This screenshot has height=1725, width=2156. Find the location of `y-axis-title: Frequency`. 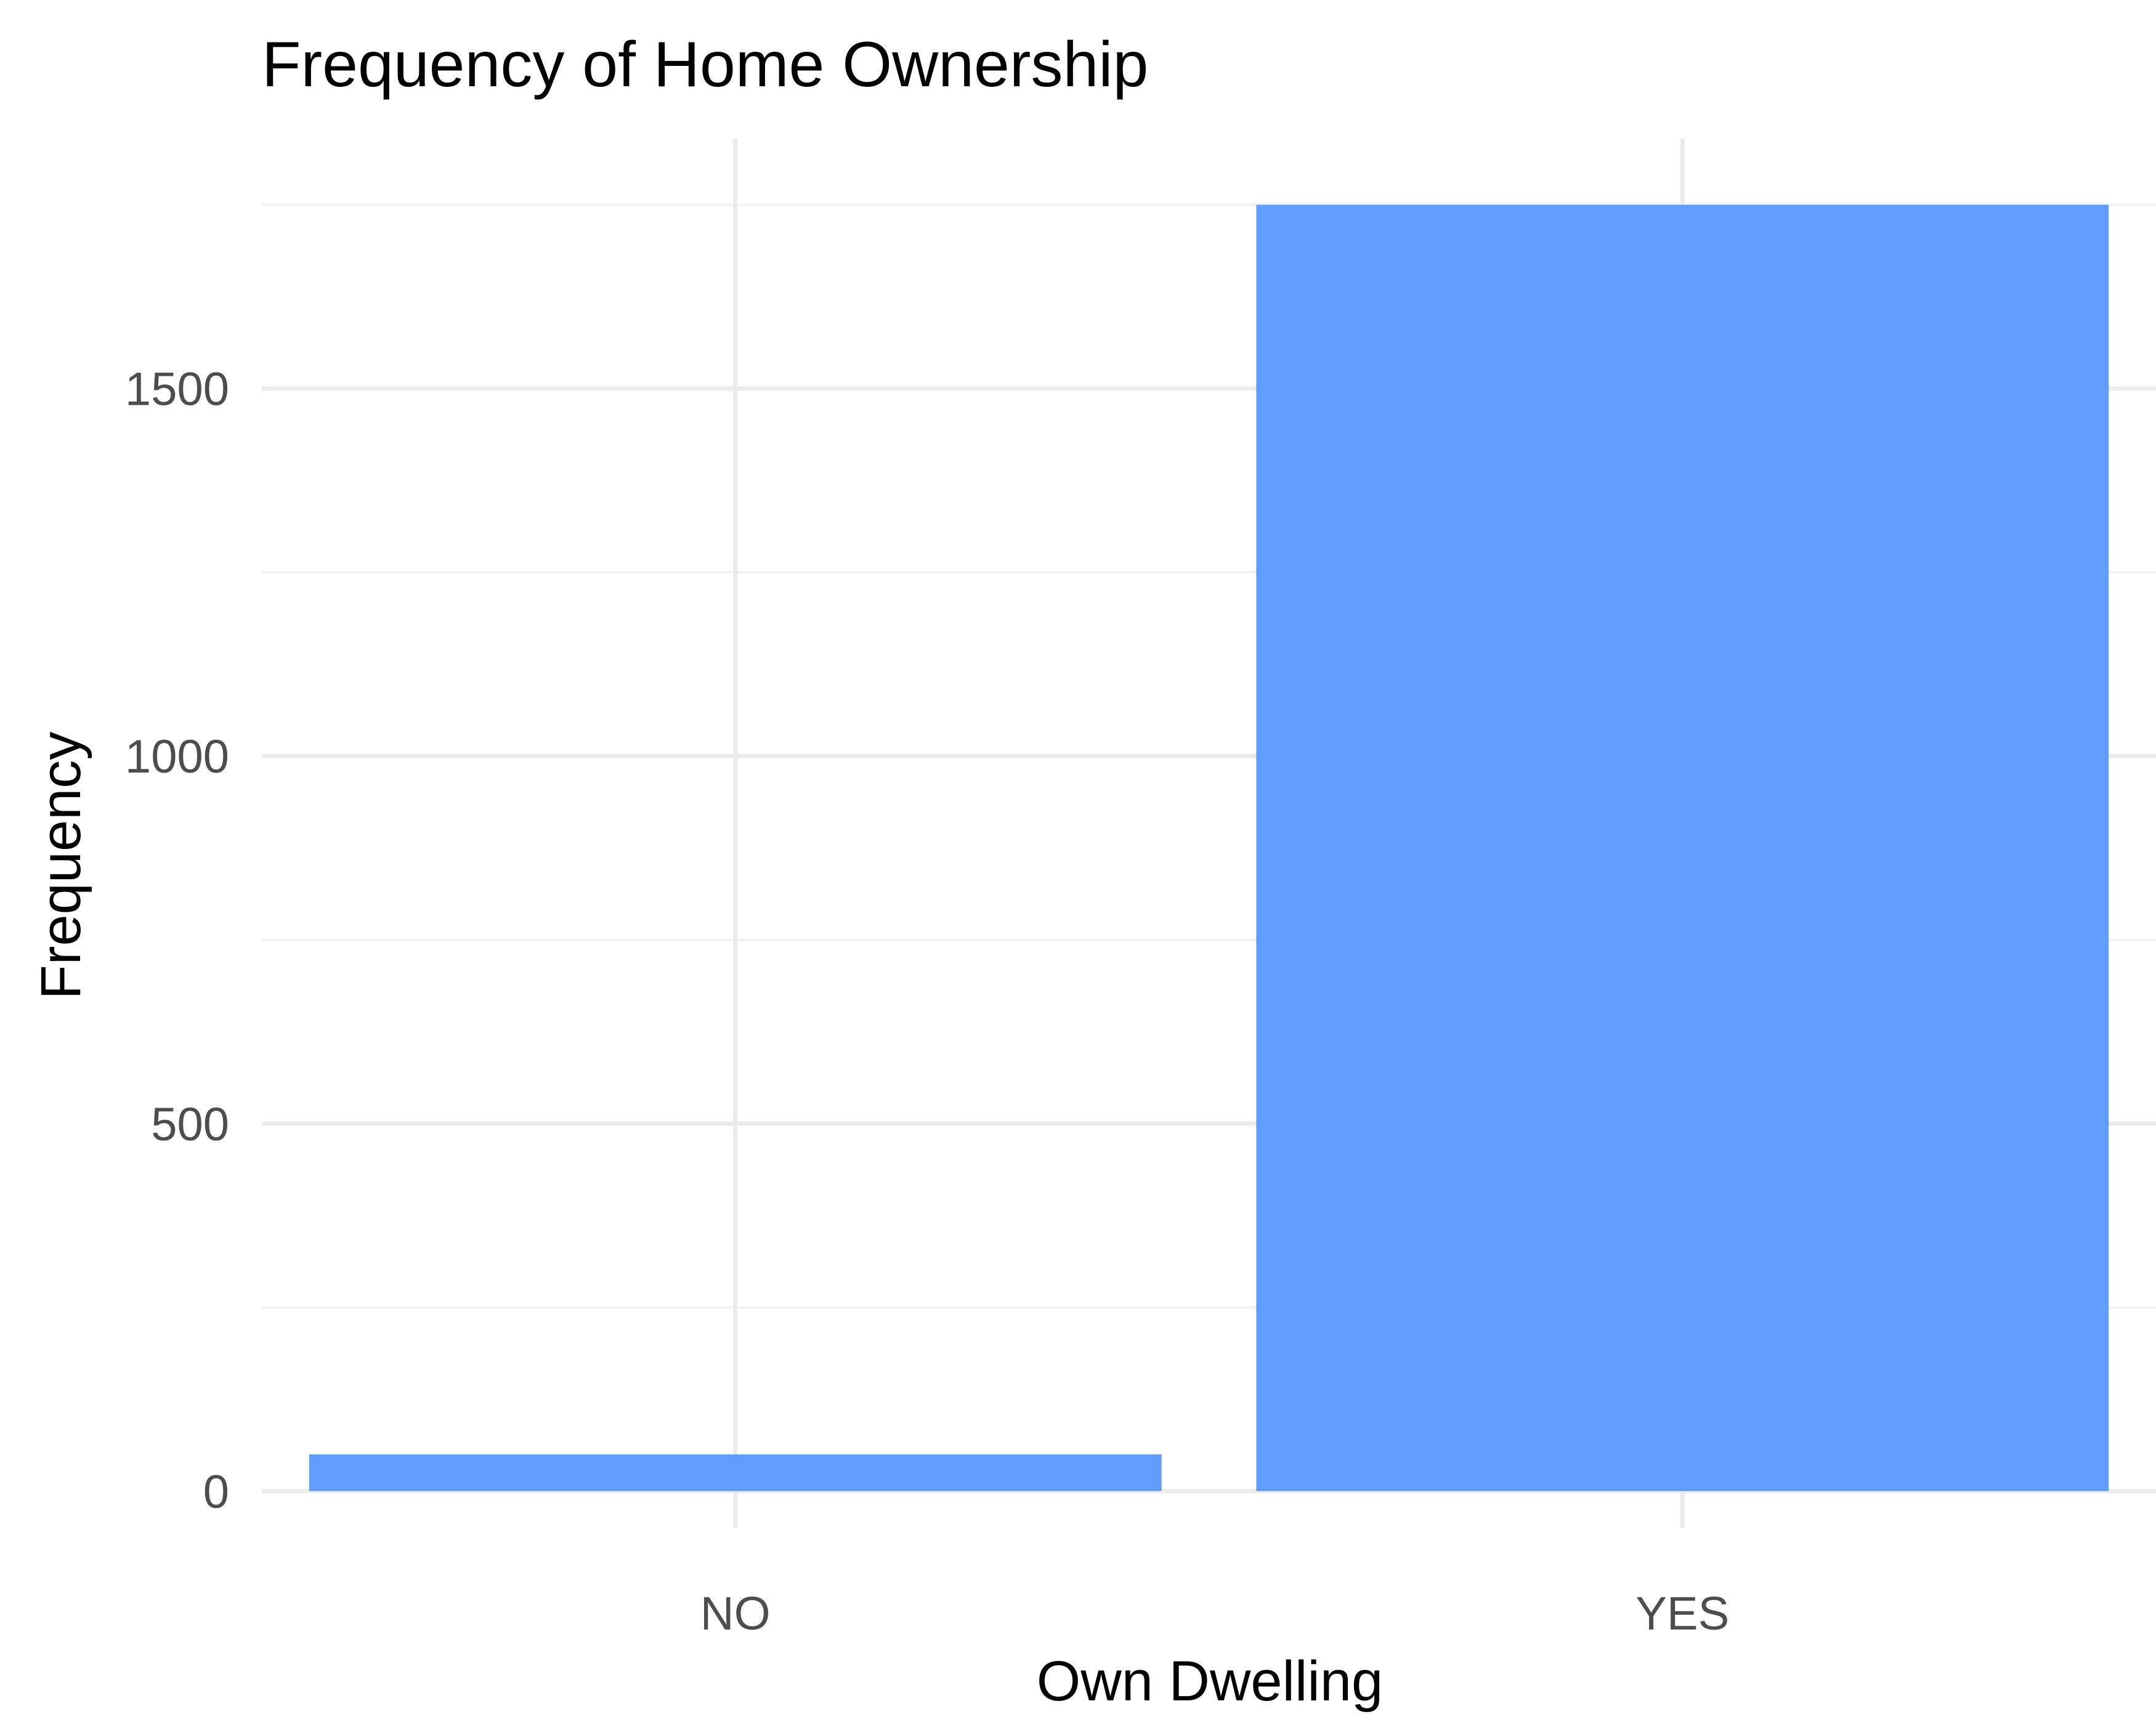

y-axis-title: Frequency is located at coordinates (61, 866).